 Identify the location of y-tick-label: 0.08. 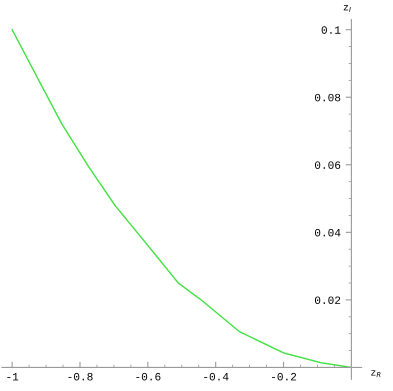
(327, 98).